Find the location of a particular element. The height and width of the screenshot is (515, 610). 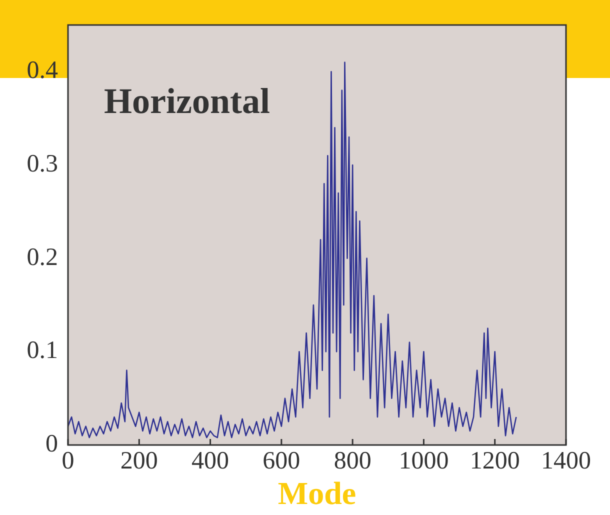

y-tick-label: 0.4 is located at coordinates (42, 70).